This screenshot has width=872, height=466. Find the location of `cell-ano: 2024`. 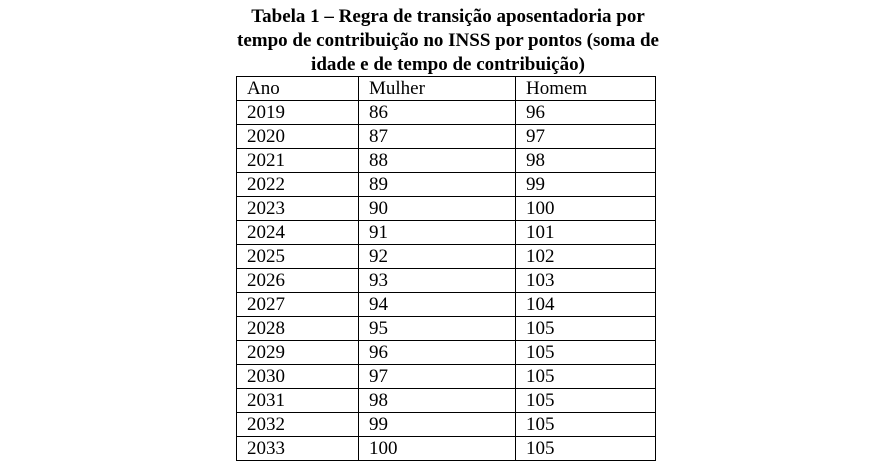

cell-ano: 2024 is located at coordinates (297, 232).